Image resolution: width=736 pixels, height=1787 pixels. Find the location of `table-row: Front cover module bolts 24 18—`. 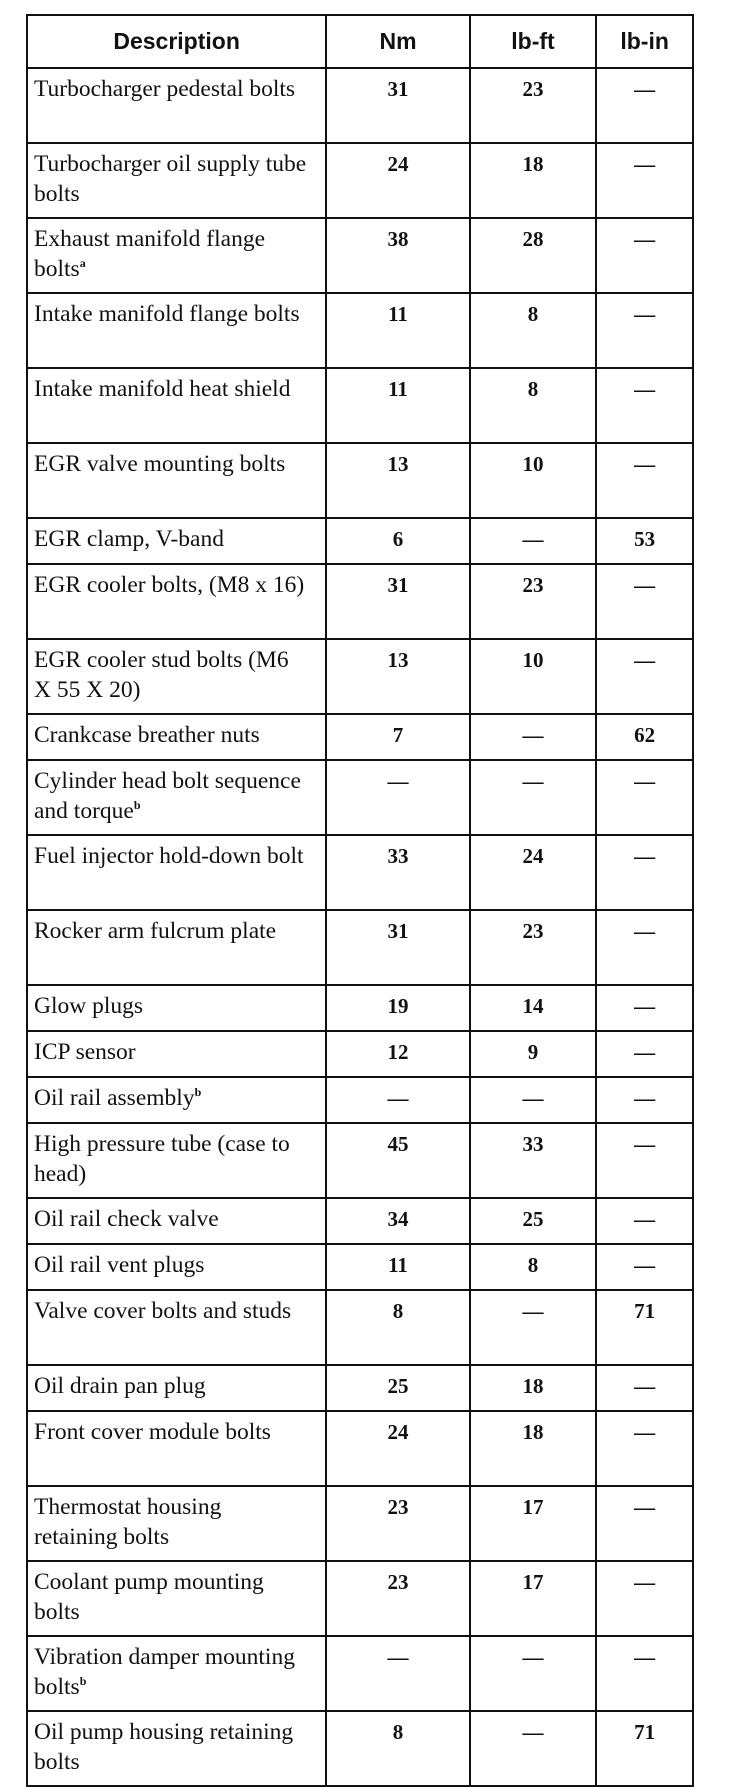

table-row: Front cover module bolts 24 18— is located at coordinates (359, 1448).